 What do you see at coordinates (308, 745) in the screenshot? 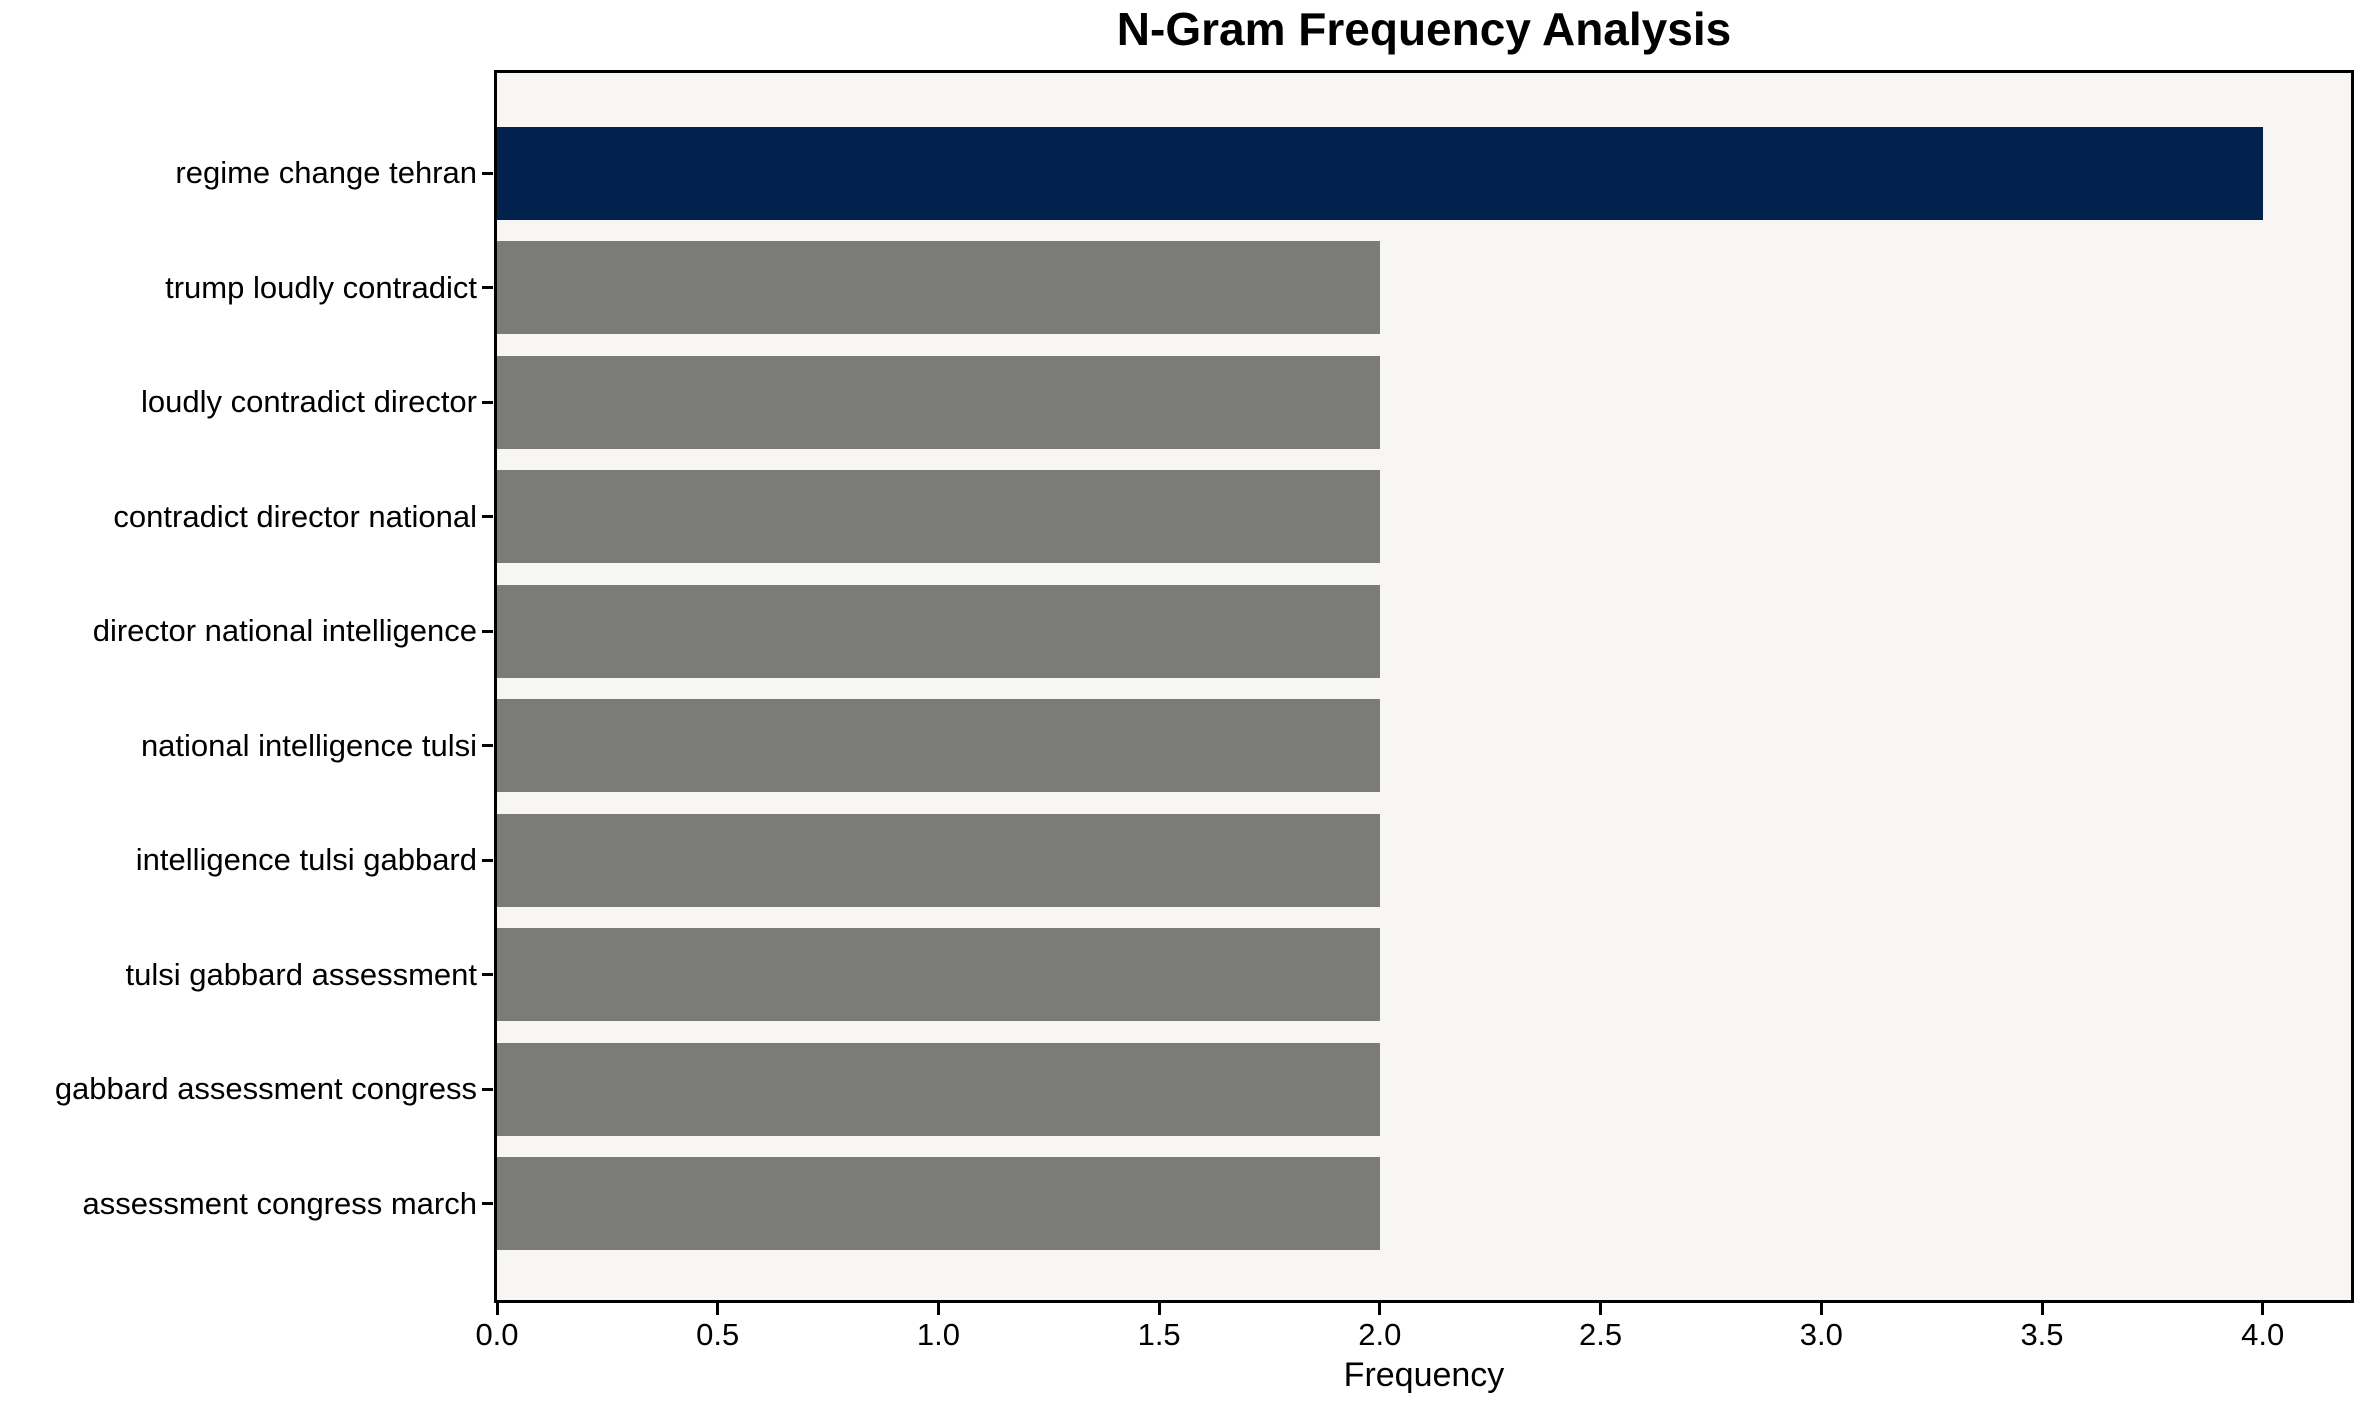
I see `y-tick-label: national intelligence tulsi` at bounding box center [308, 745].